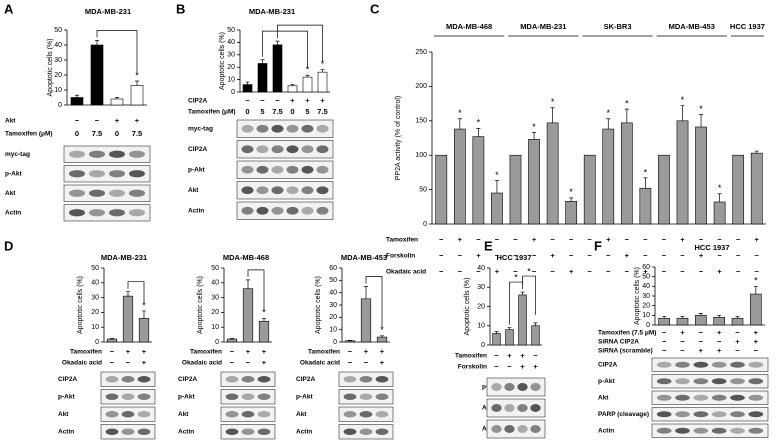  Describe the element at coordinates (13, 212) in the screenshot. I see `blot-label: Actin` at that location.